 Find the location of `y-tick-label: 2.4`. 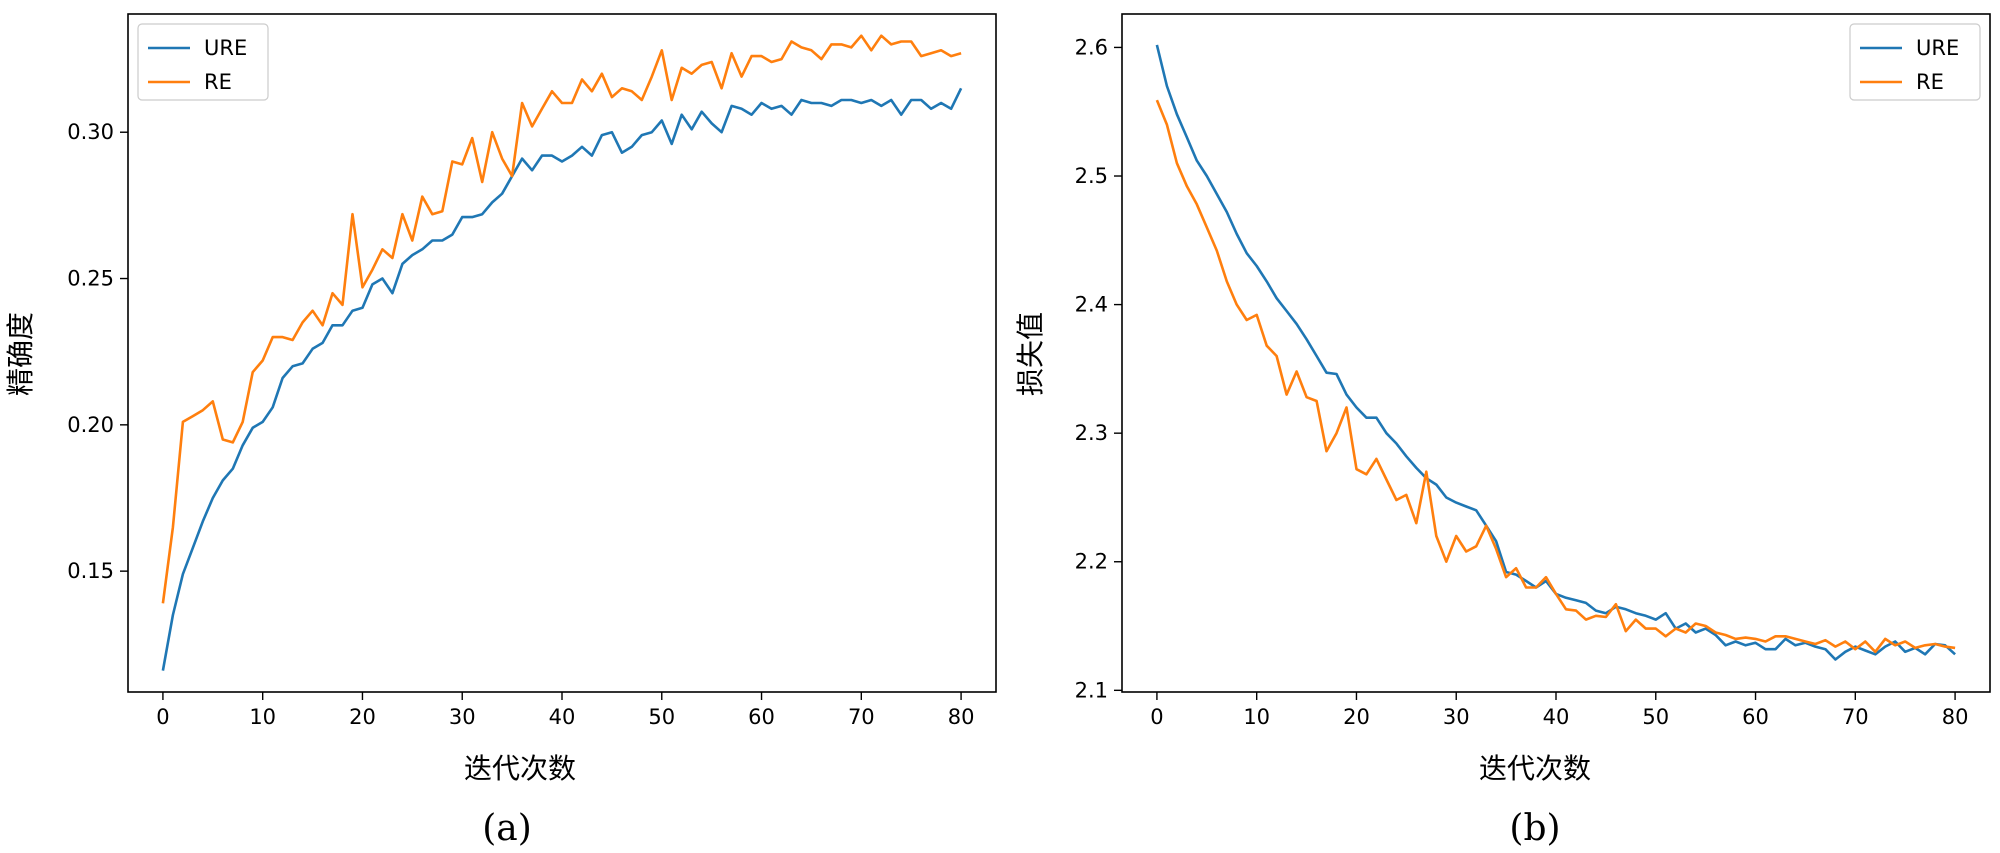

y-tick-label: 2.4 is located at coordinates (1091, 305).